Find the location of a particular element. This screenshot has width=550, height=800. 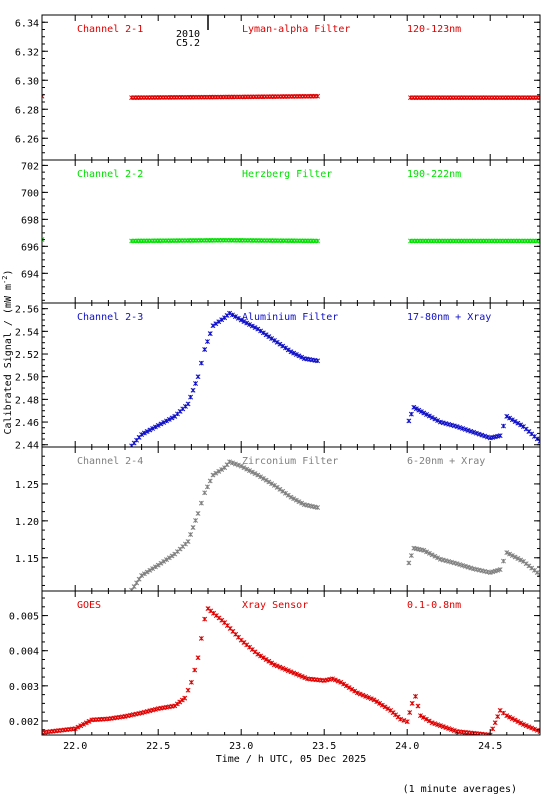

y-tick-label: 1.15 is located at coordinates (27, 559).